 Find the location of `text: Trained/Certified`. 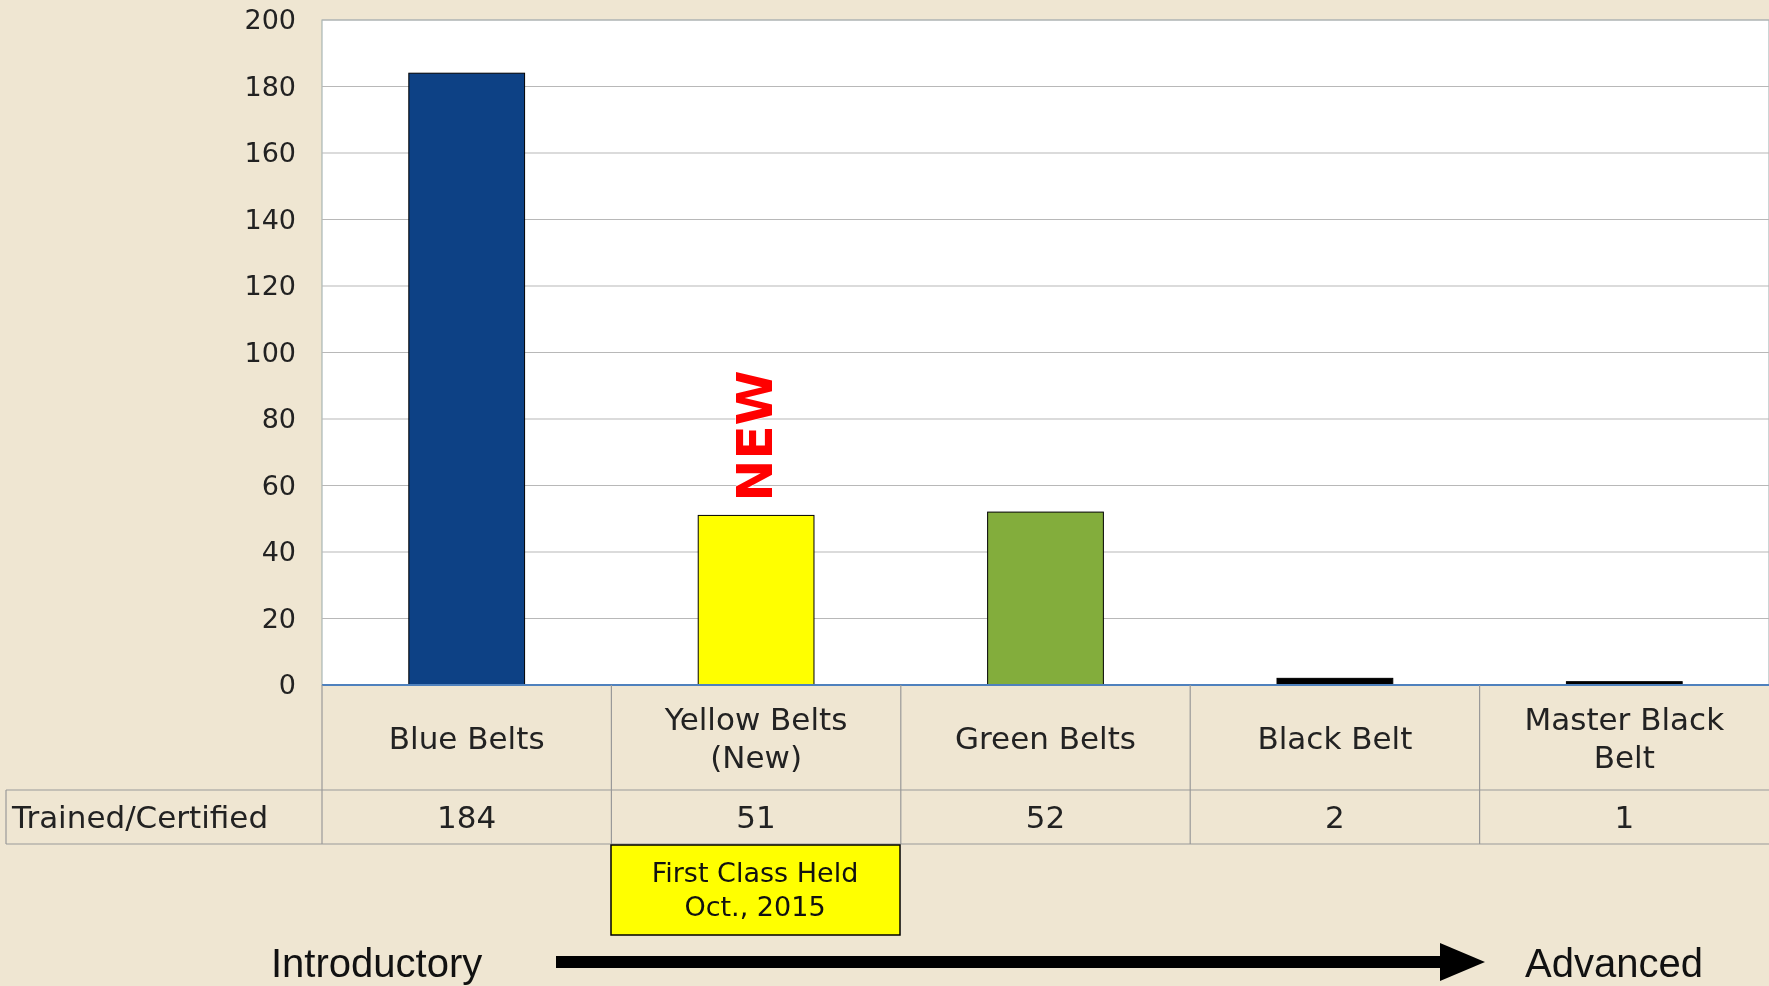

text: Trained/Certified is located at coordinates (140, 816).